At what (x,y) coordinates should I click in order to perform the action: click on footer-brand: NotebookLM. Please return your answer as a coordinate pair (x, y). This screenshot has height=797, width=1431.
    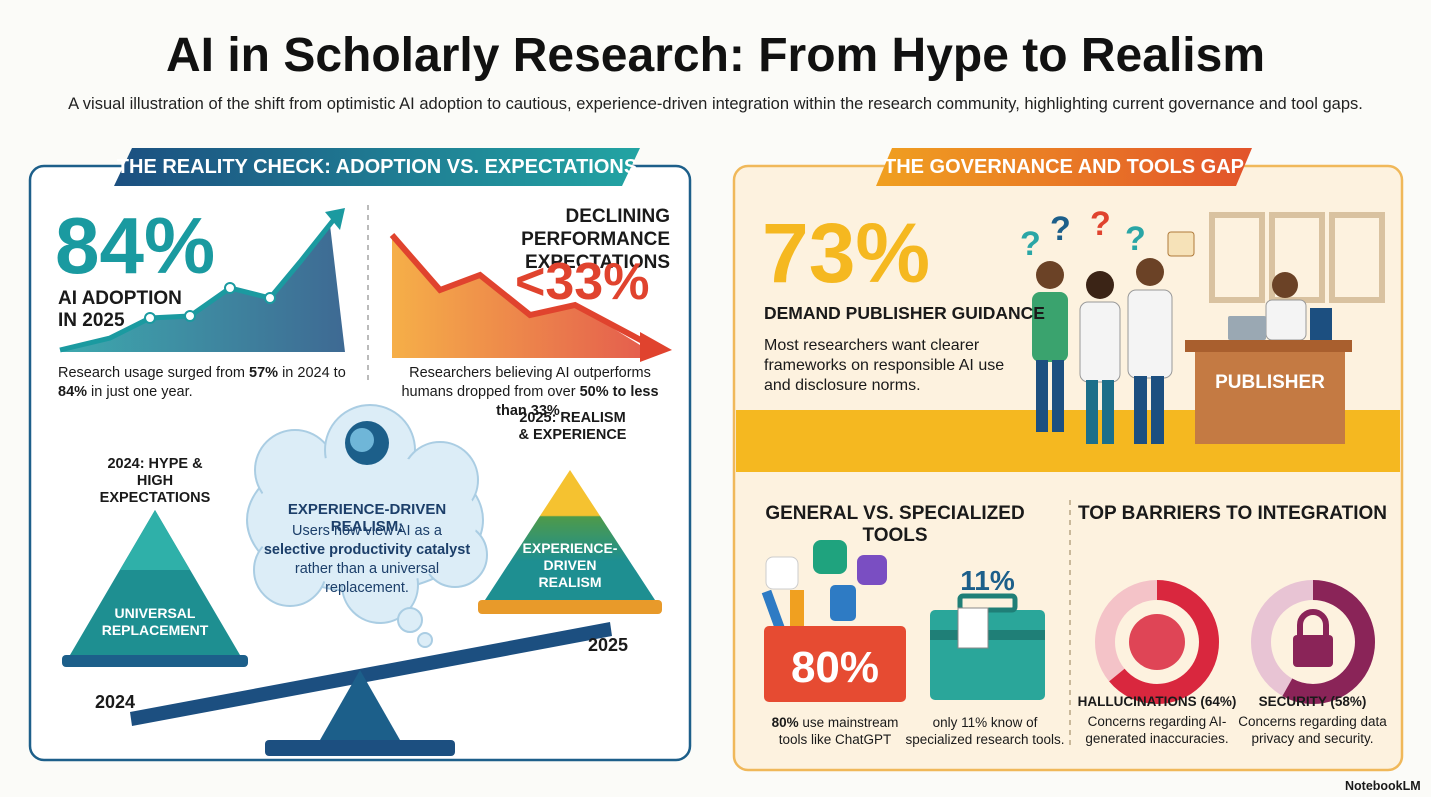
    Looking at the image, I should click on (1383, 786).